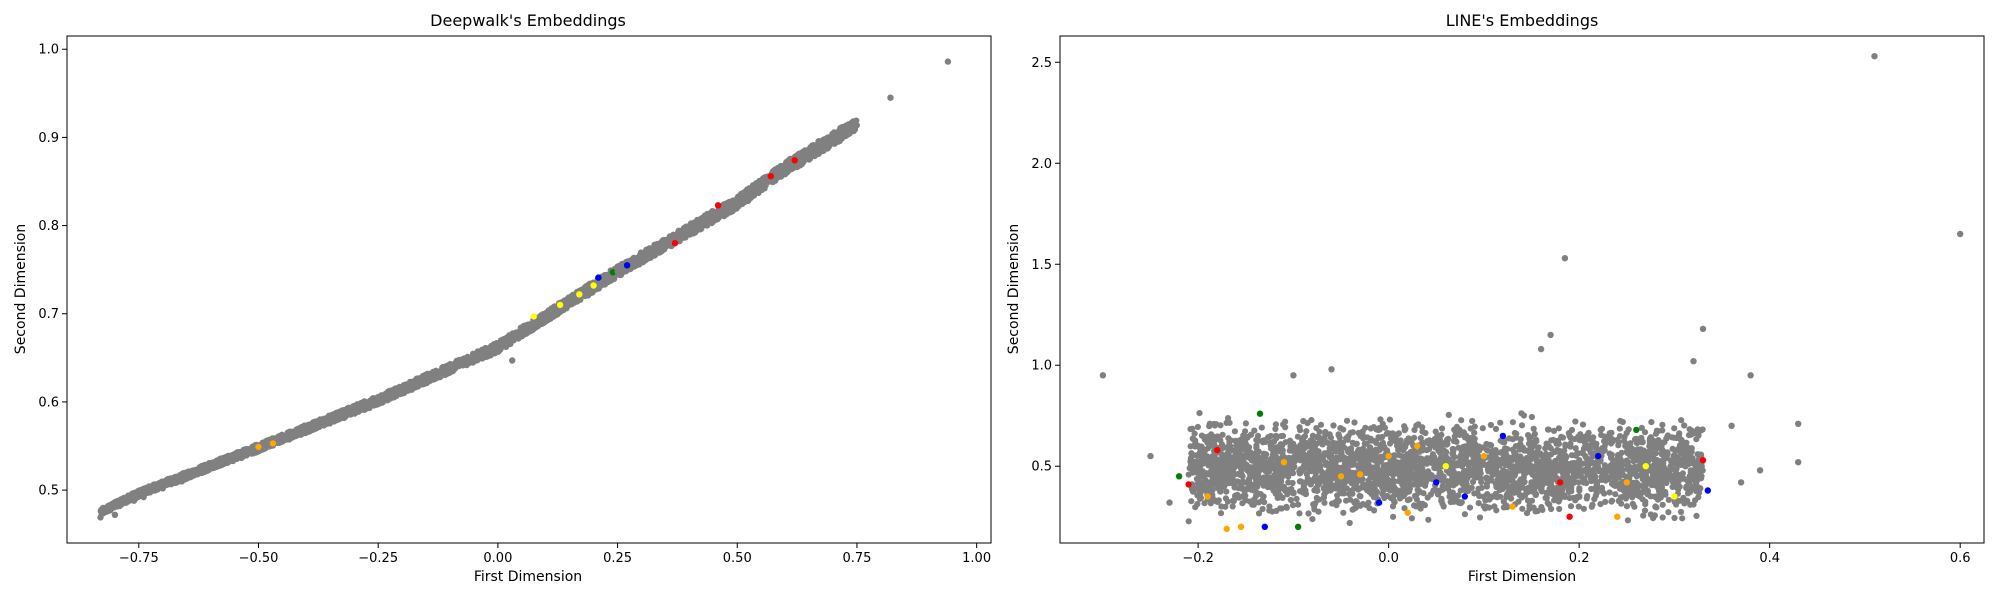  What do you see at coordinates (139, 558) in the screenshot?
I see `x-tick-label: −0.75` at bounding box center [139, 558].